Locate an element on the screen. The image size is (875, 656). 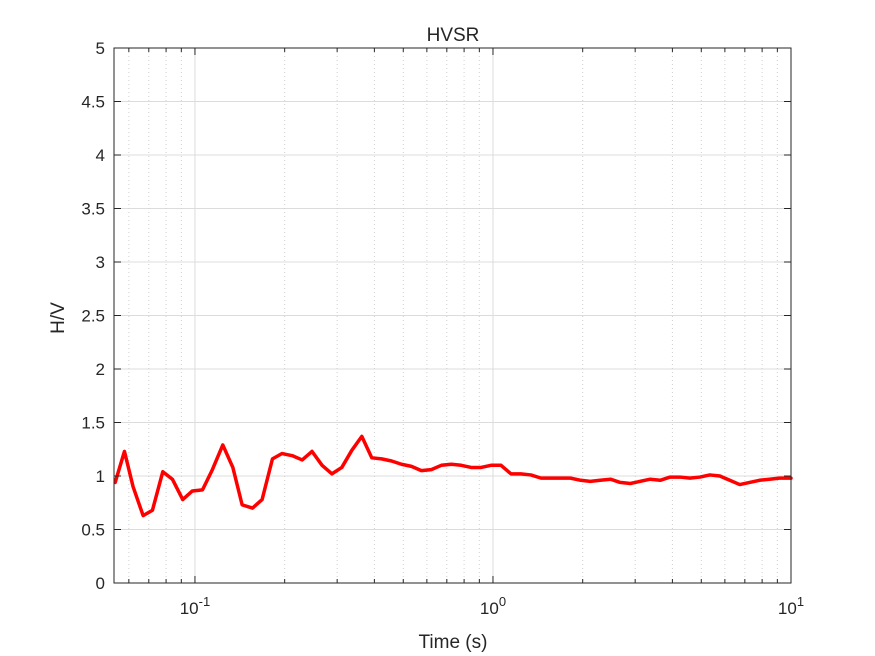
x-axis-label: Time (s) is located at coordinates (453, 642).